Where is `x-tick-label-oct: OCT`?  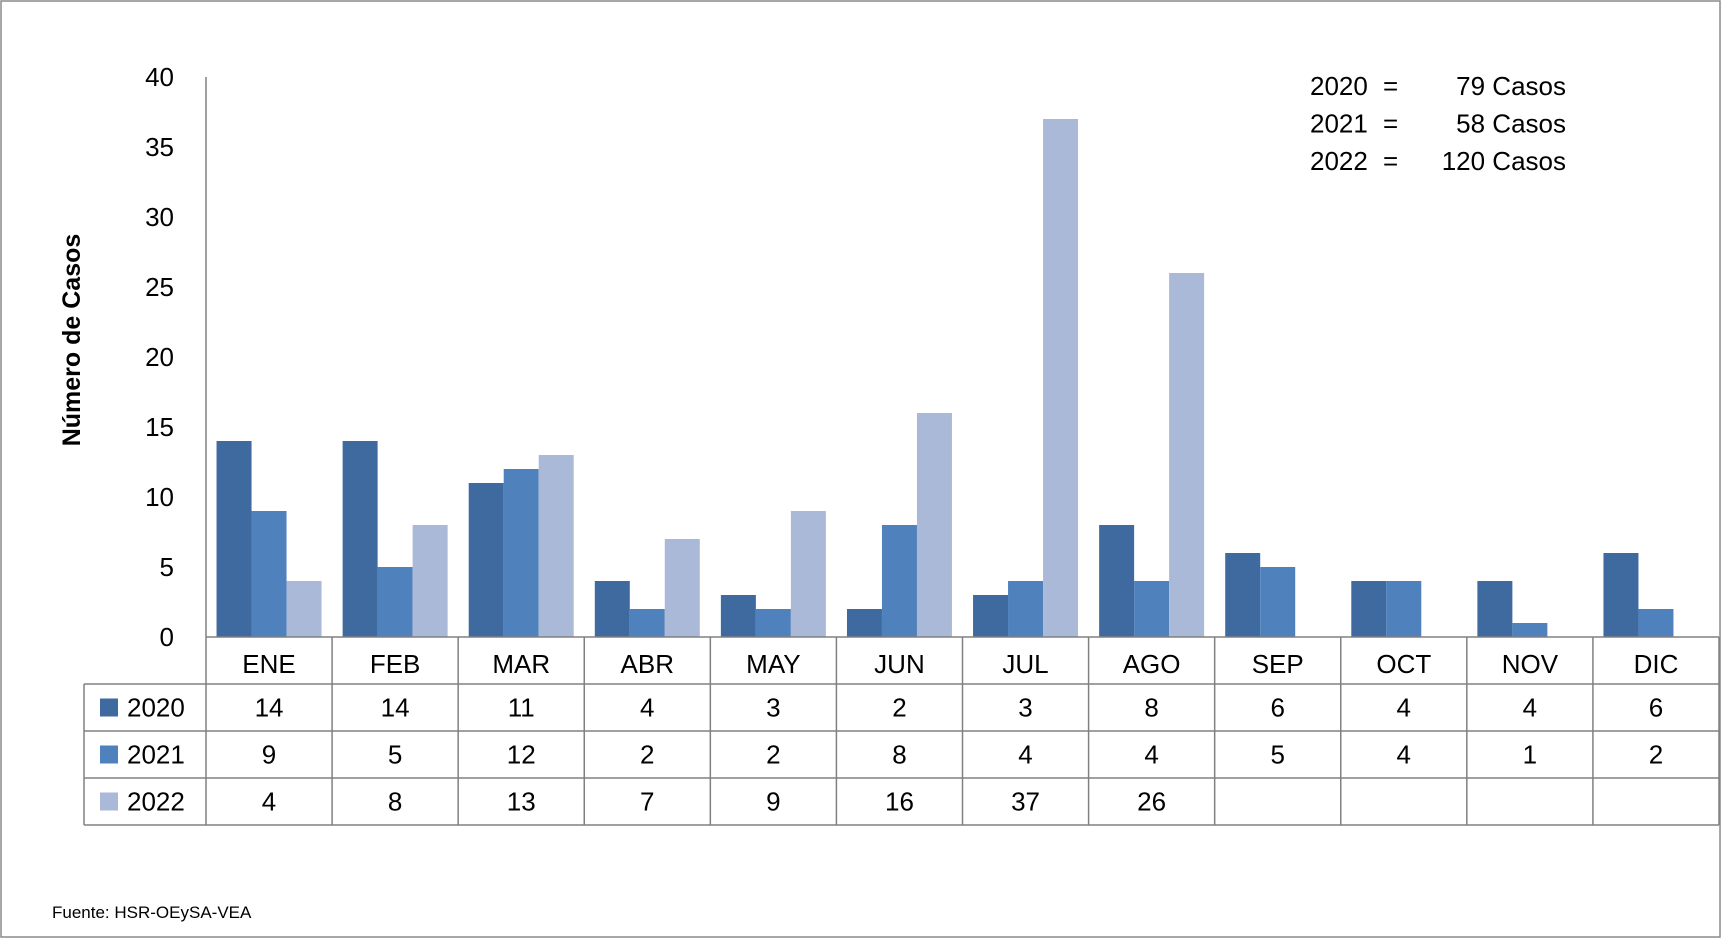 x-tick-label-oct: OCT is located at coordinates (1403, 664).